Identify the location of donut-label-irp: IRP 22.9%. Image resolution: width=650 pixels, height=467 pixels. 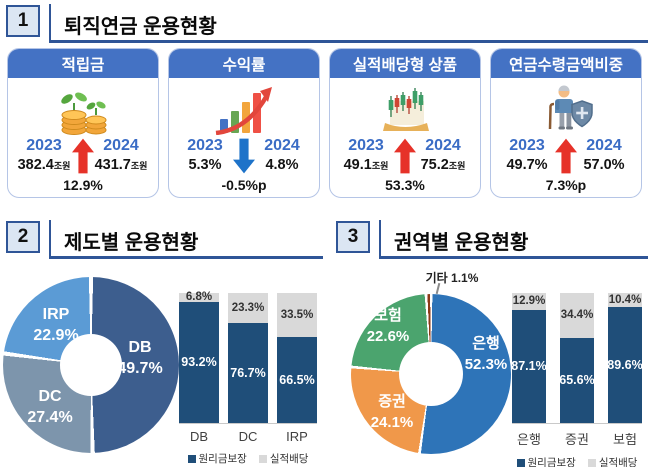
(56, 325).